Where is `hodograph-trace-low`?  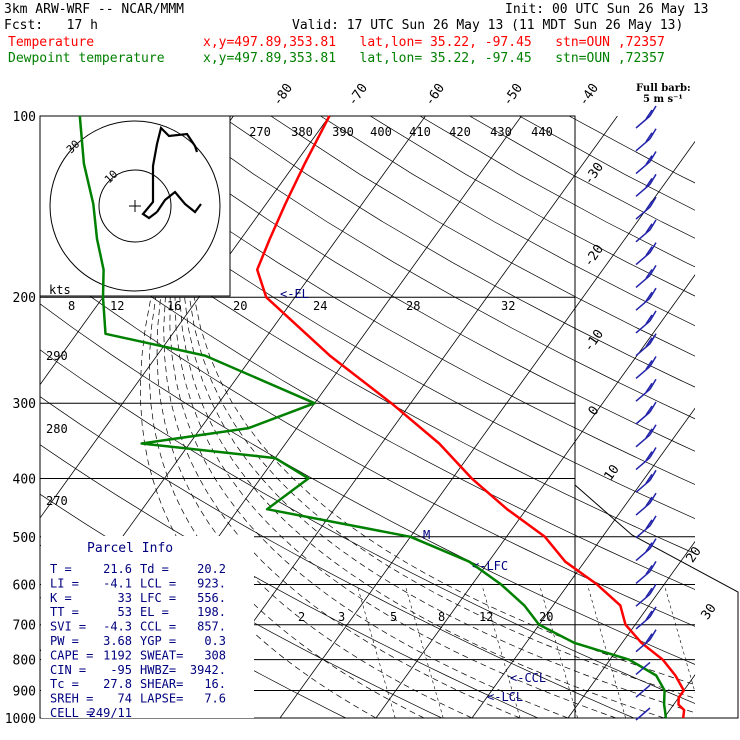 hodograph-trace-low is located at coordinates (179, 202).